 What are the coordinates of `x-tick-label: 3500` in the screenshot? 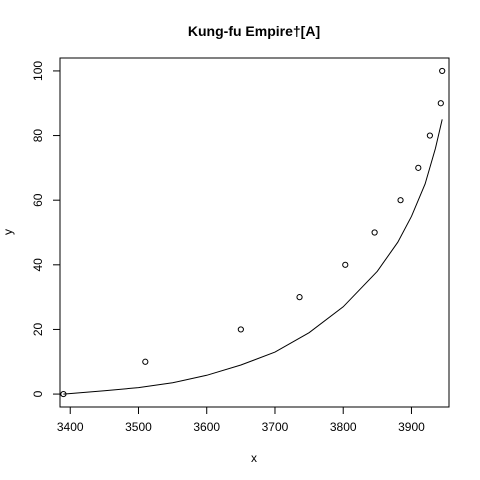 It's located at (138, 427).